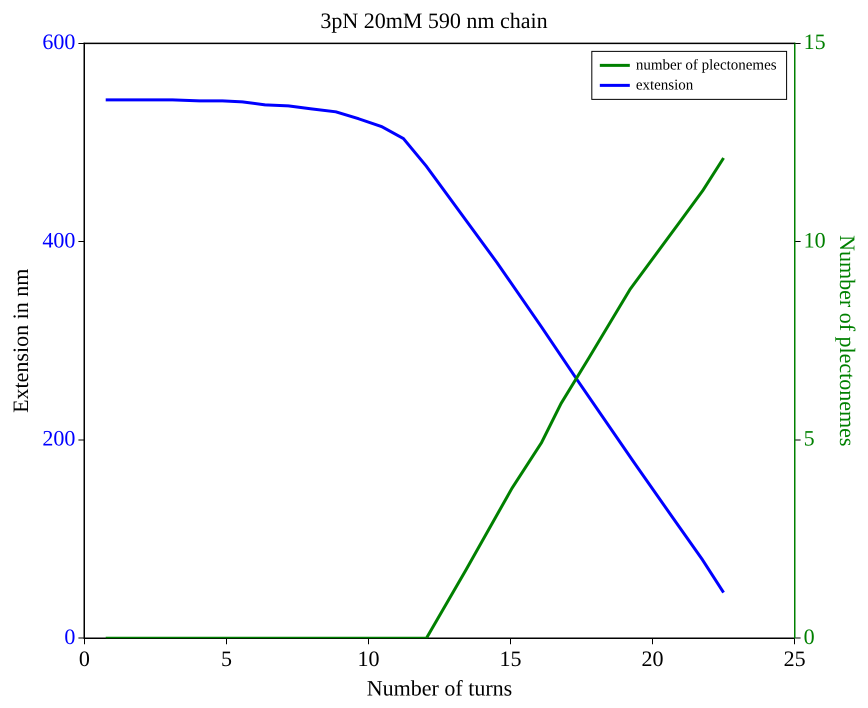 Image resolution: width=868 pixels, height=708 pixels. What do you see at coordinates (847, 340) in the screenshot?
I see `y2-axis-title: Number of plectonemes` at bounding box center [847, 340].